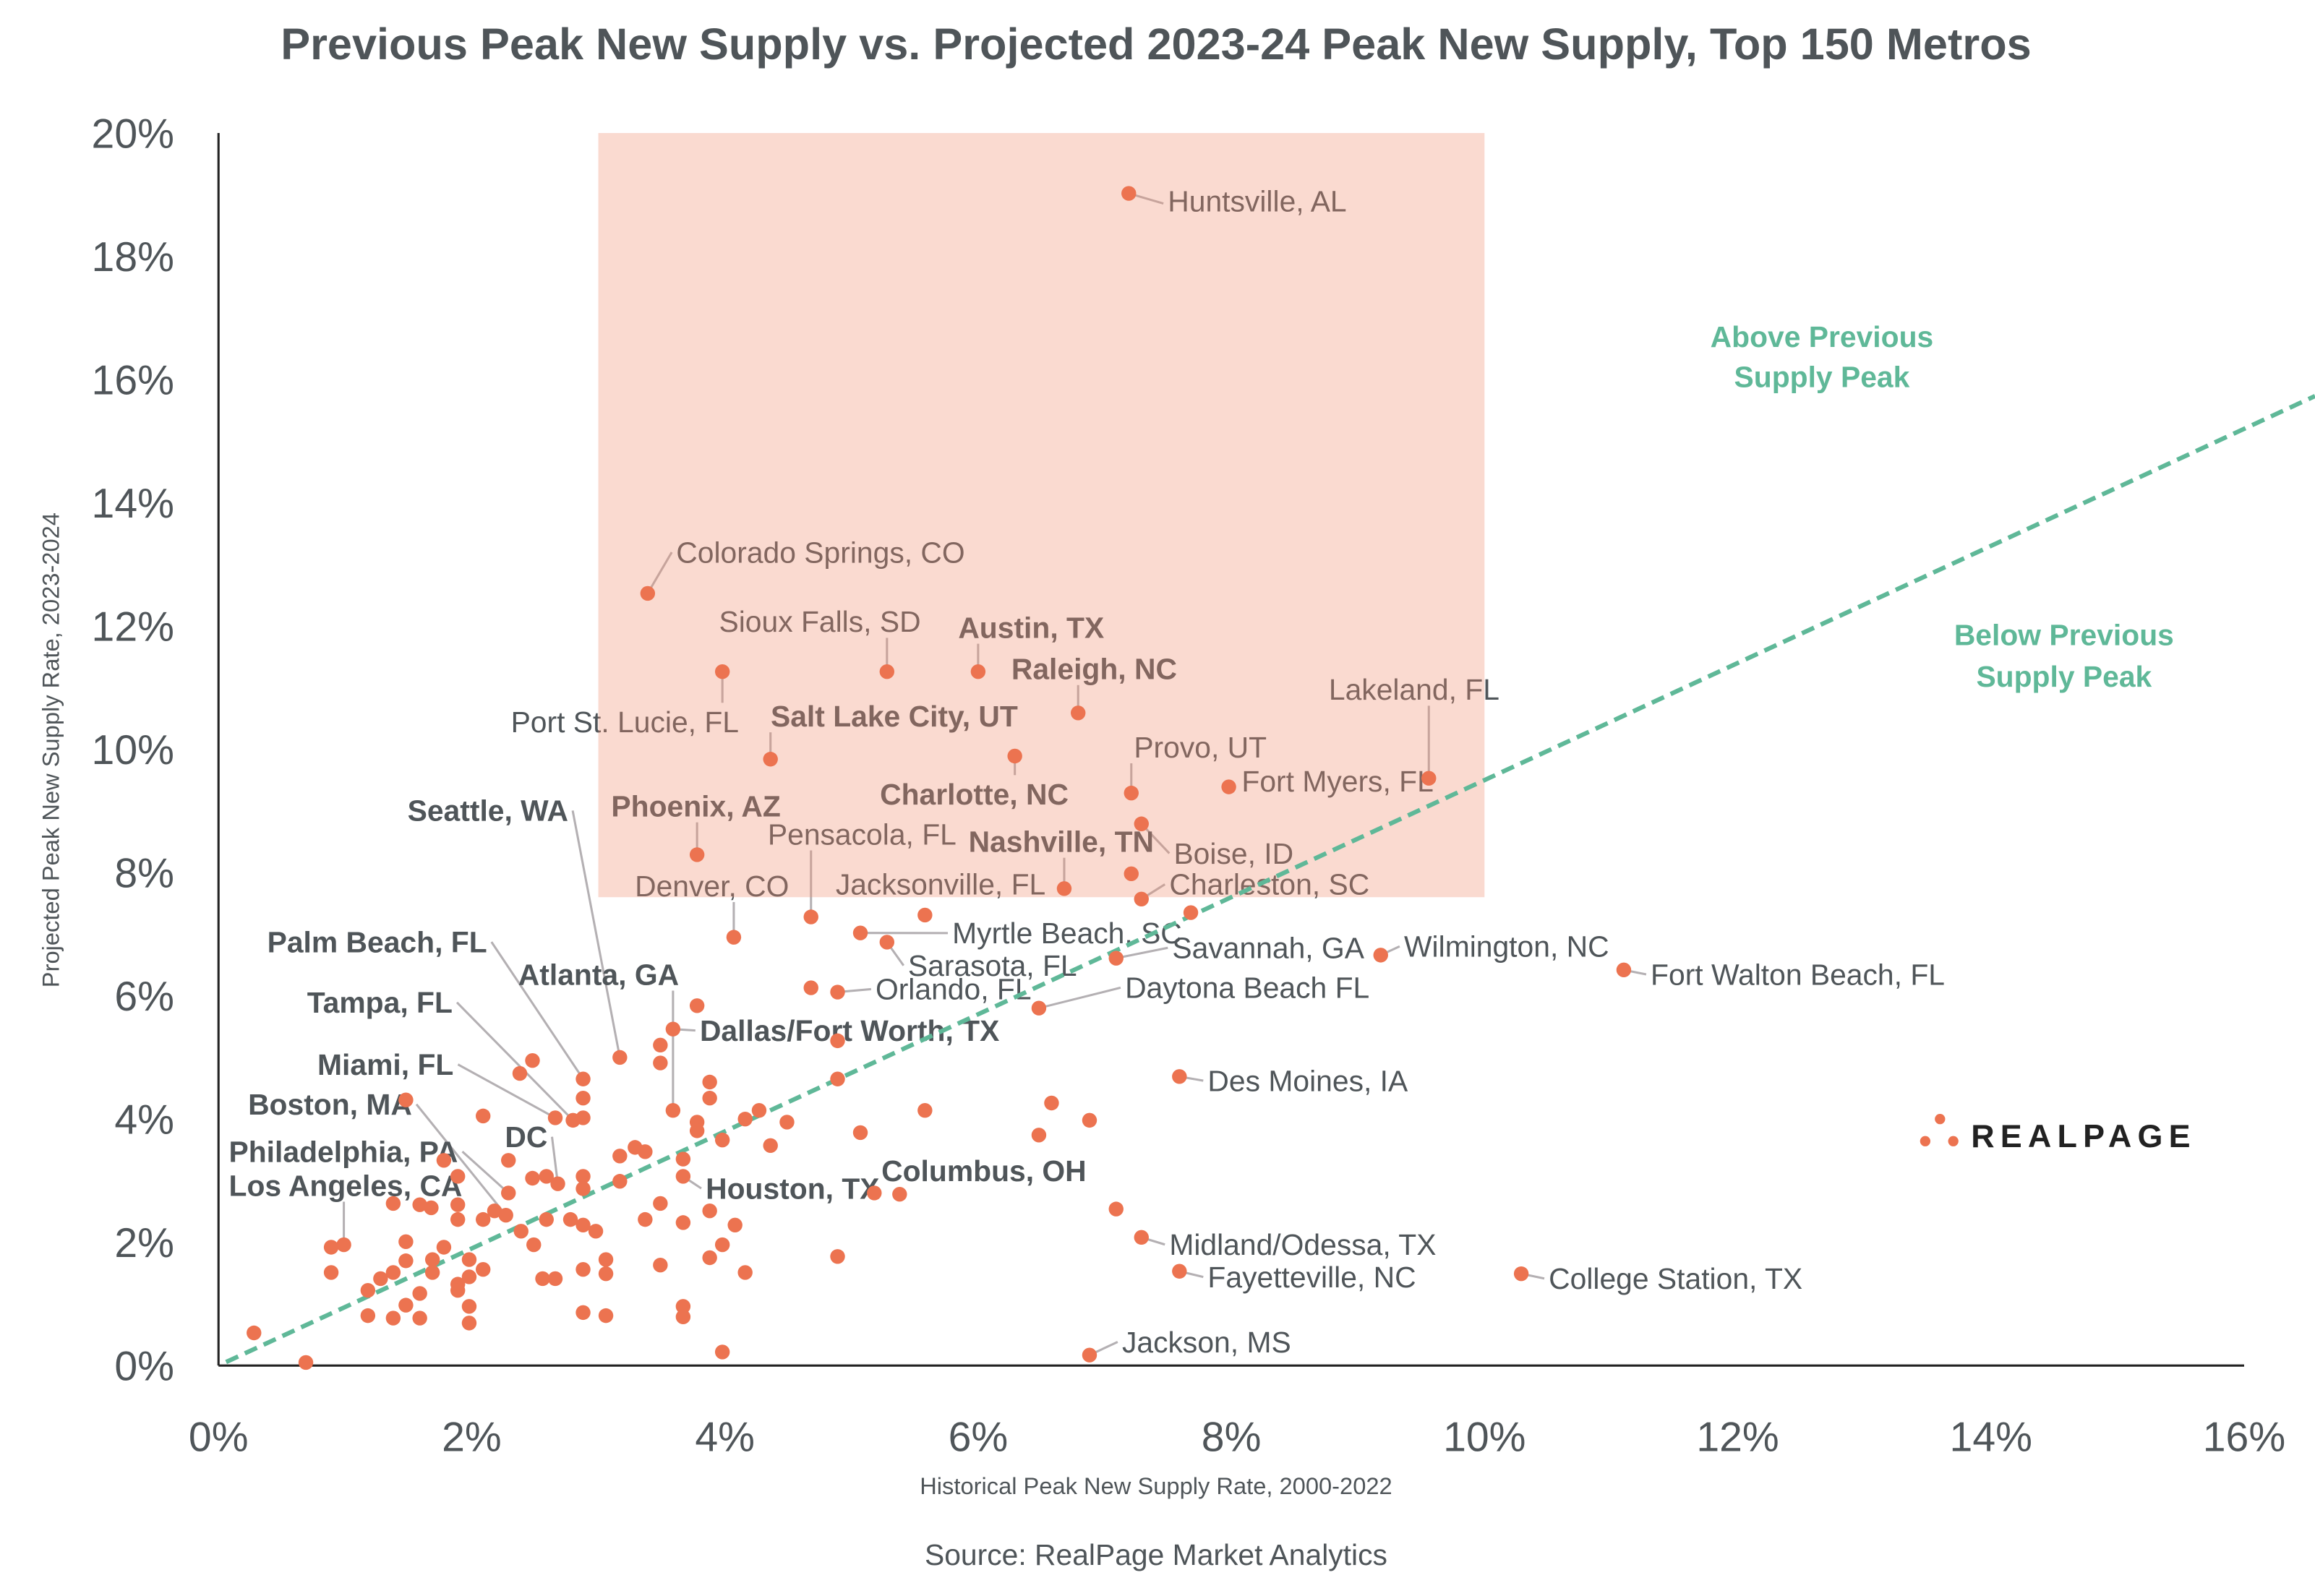 This screenshot has height=1596, width=2315. What do you see at coordinates (219, 1438) in the screenshot?
I see `x-tick-label: 0%` at bounding box center [219, 1438].